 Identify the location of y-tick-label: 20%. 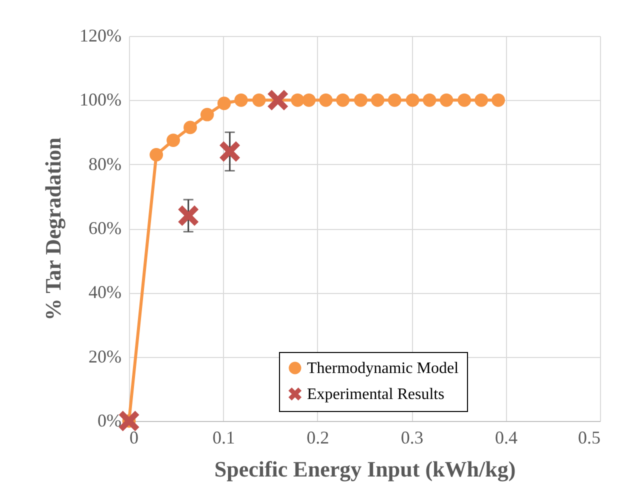
(105, 356).